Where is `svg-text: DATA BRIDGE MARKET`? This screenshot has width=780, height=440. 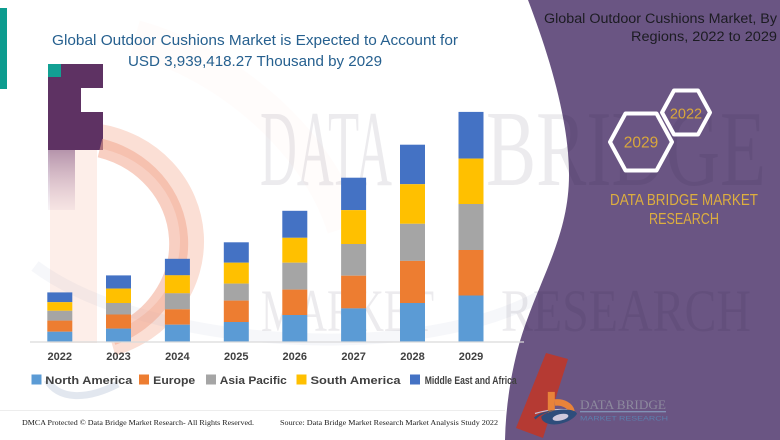
svg-text: DATA BRIDGE MARKET is located at coordinates (684, 200).